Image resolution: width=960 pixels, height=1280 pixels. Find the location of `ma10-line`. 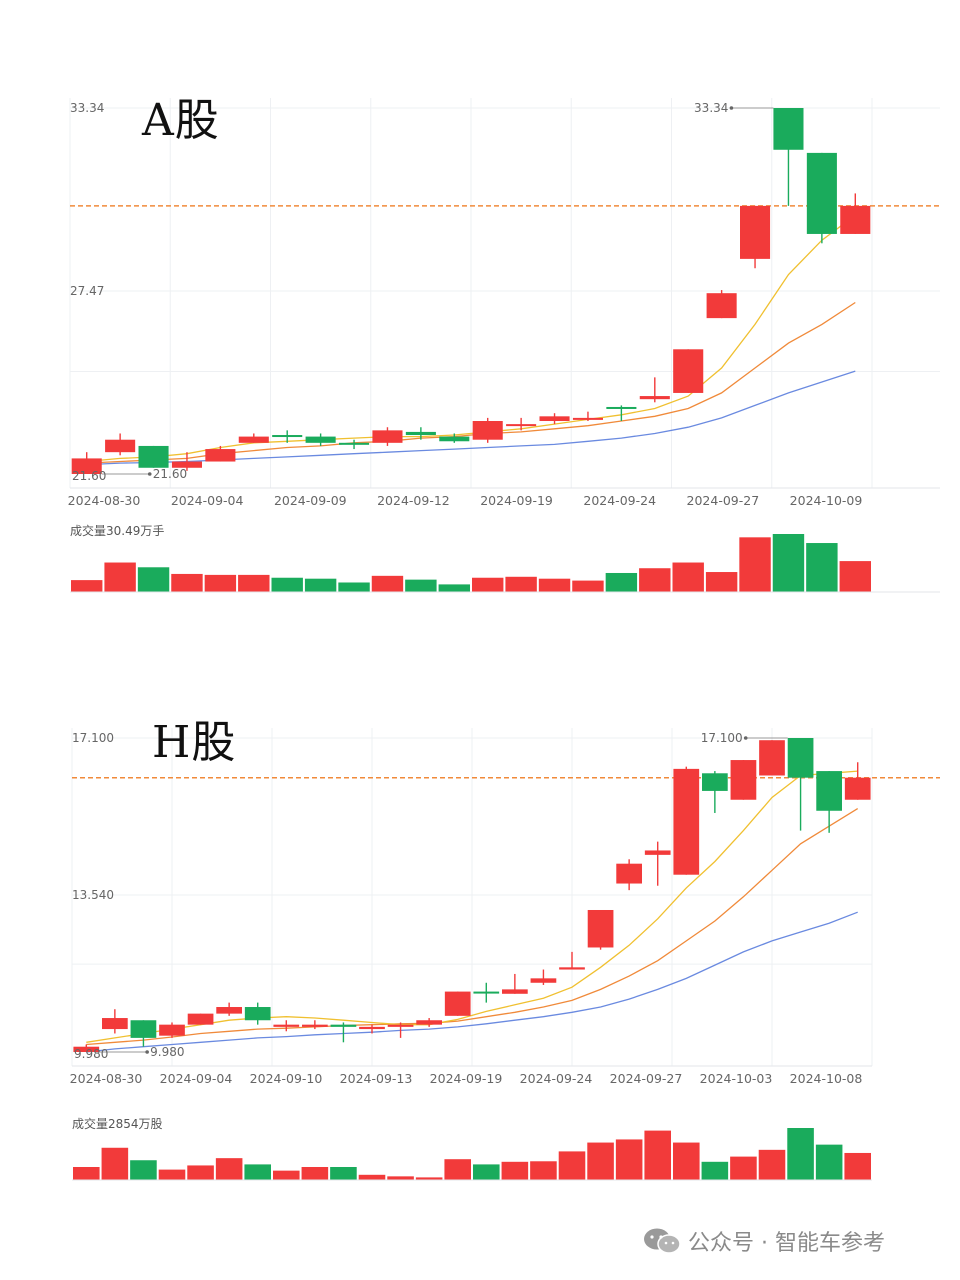

ma10-line is located at coordinates (472, 927).